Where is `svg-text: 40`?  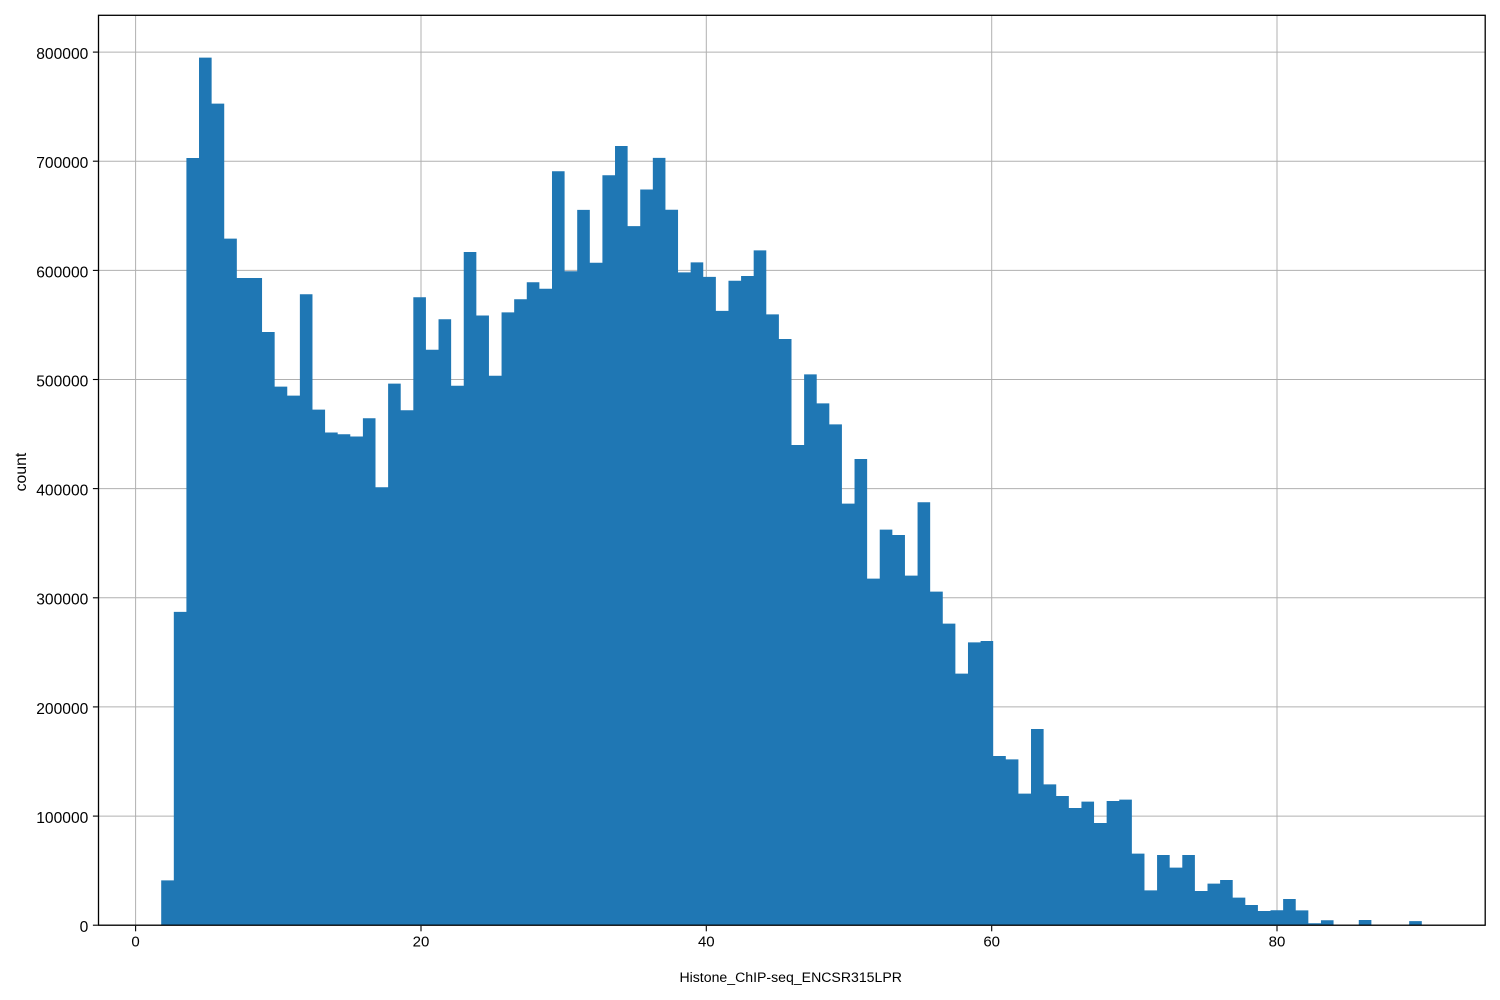 svg-text: 40 is located at coordinates (706, 941).